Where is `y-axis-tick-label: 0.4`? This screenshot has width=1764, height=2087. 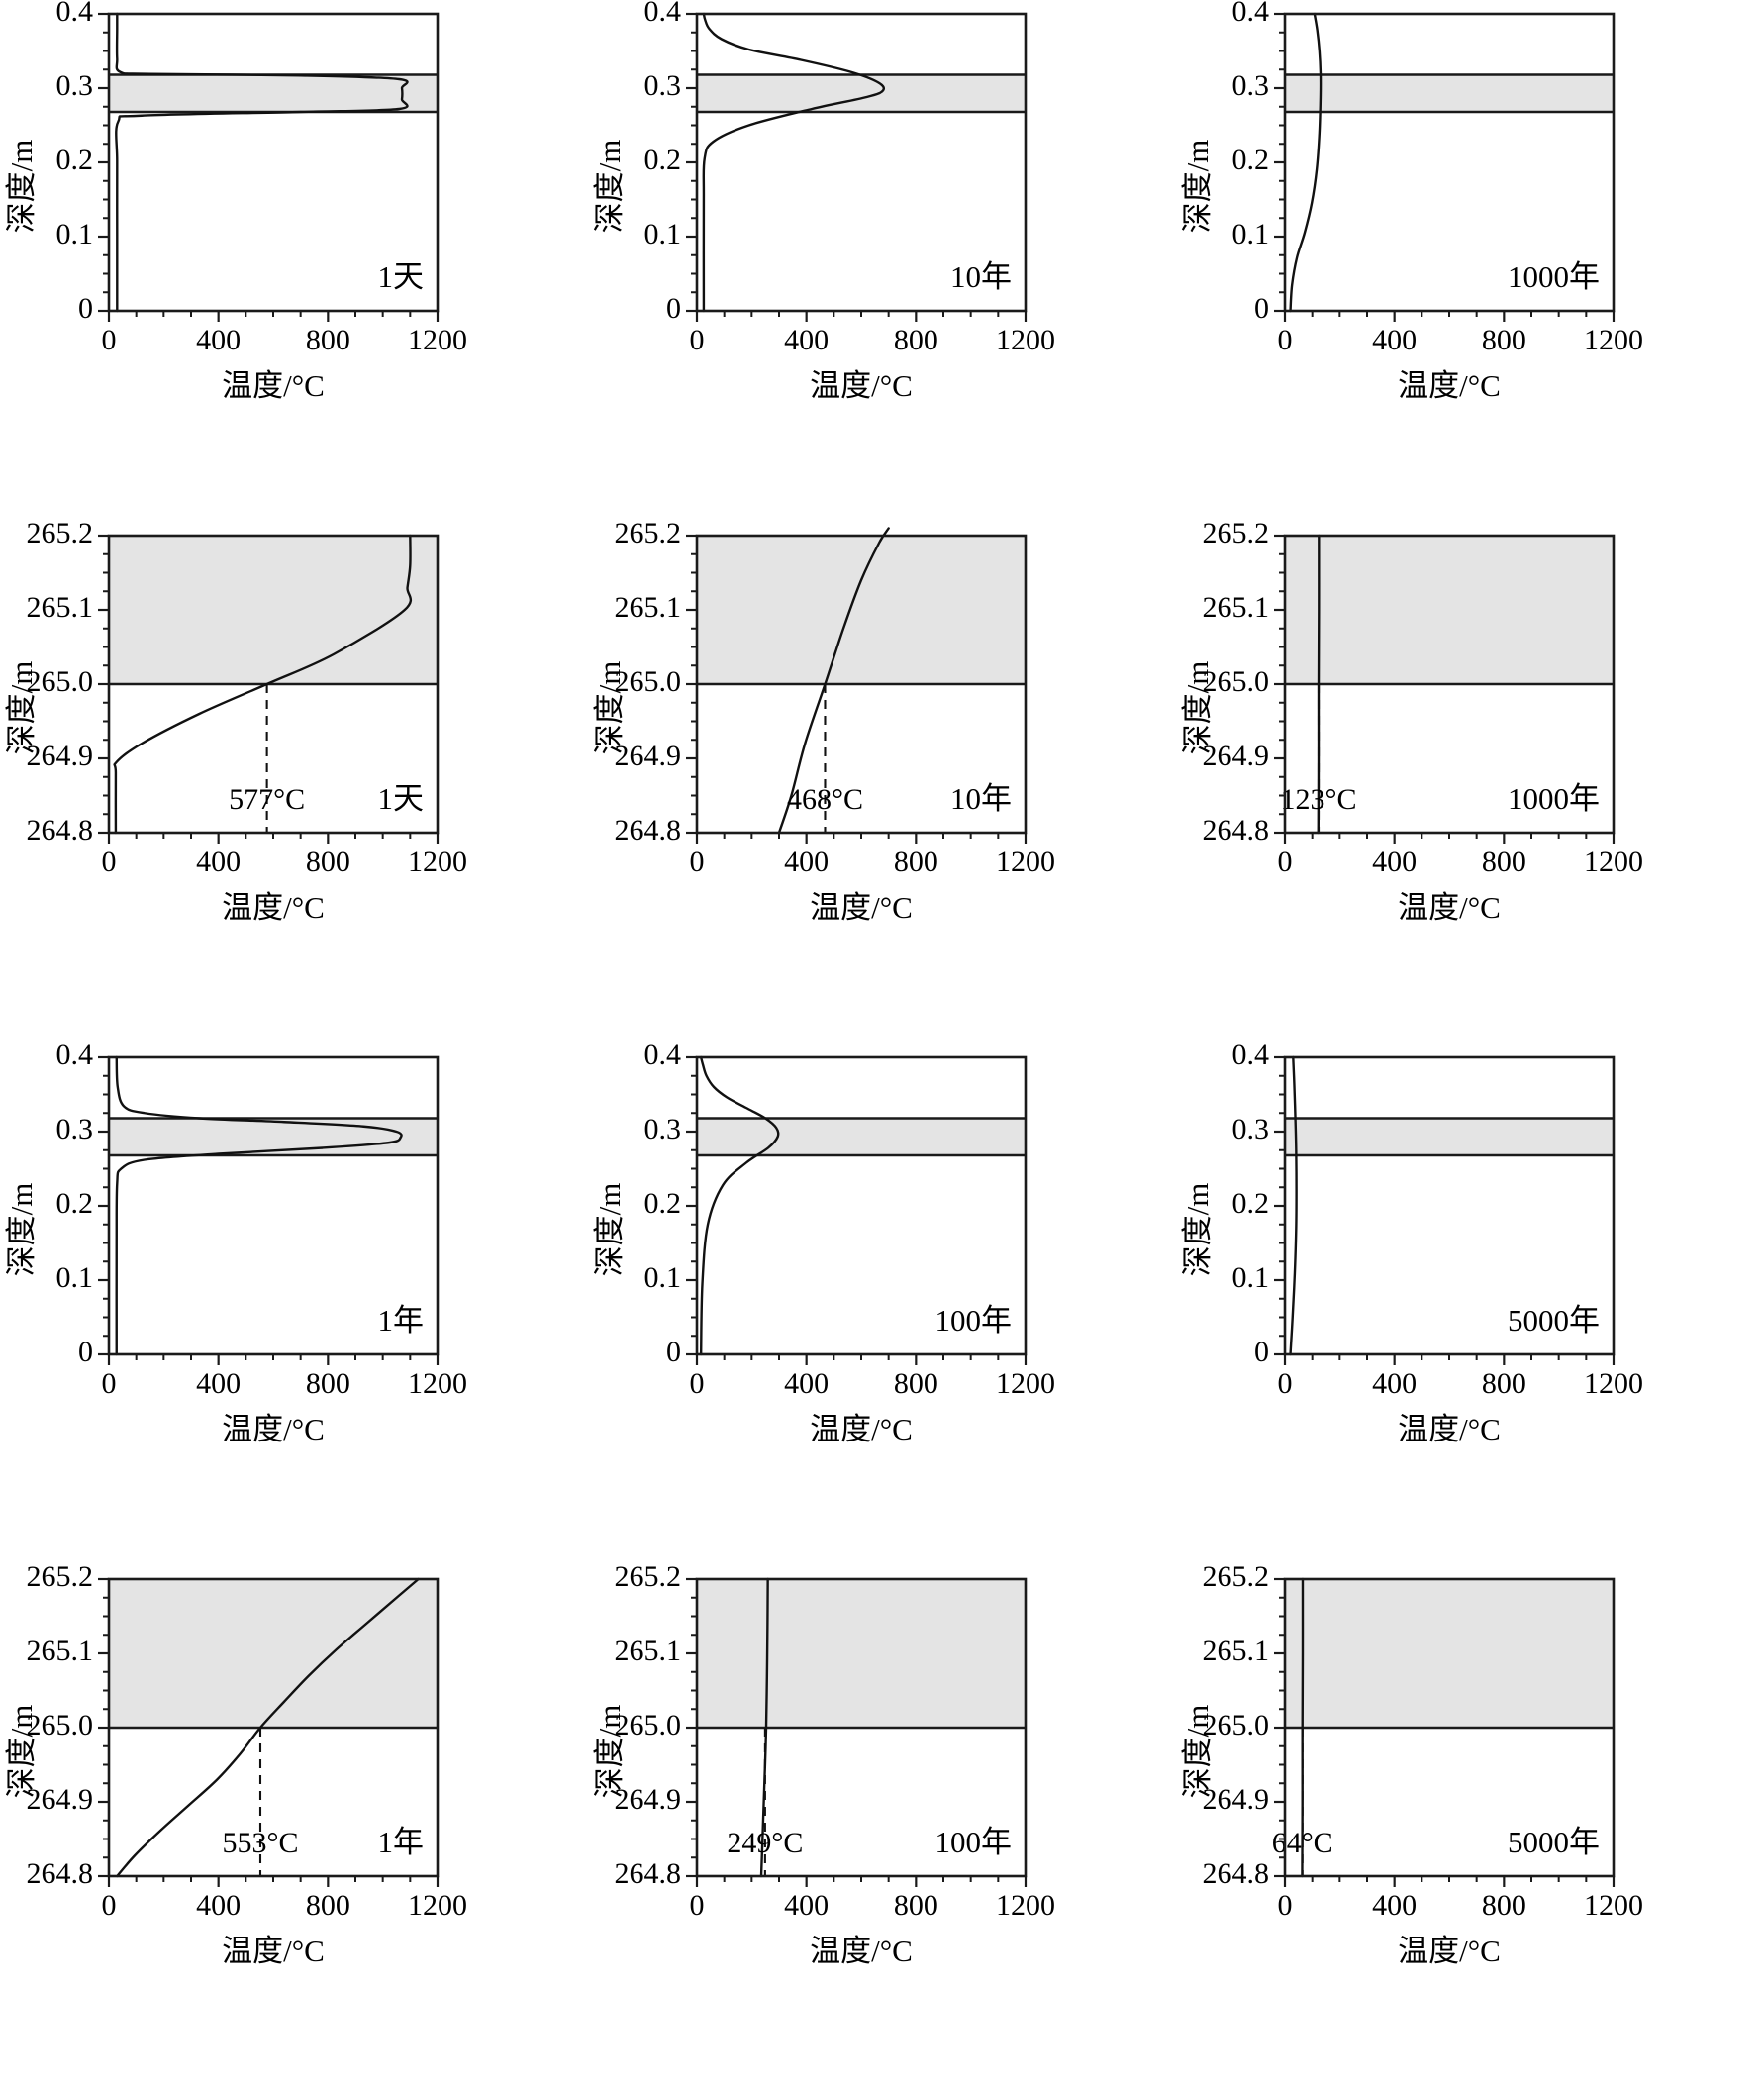 y-axis-tick-label: 0.4 is located at coordinates (75, 14).